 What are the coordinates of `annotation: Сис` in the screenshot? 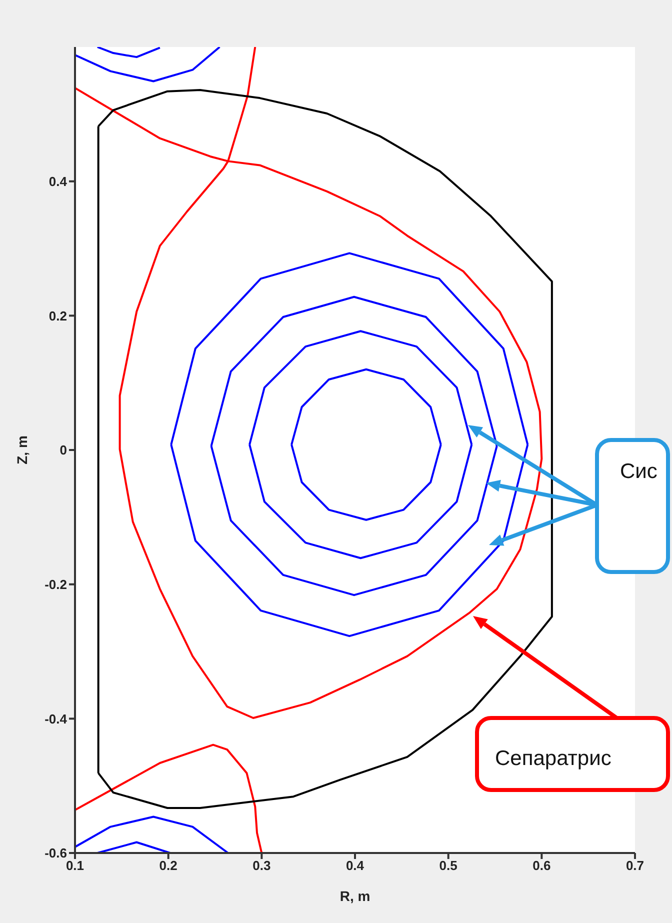 It's located at (639, 471).